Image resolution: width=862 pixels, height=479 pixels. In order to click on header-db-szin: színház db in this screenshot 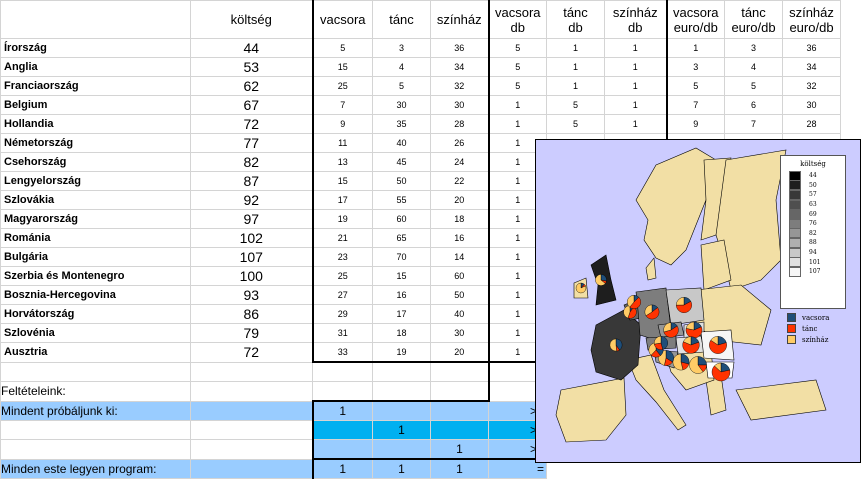, I will do `click(635, 19)`.